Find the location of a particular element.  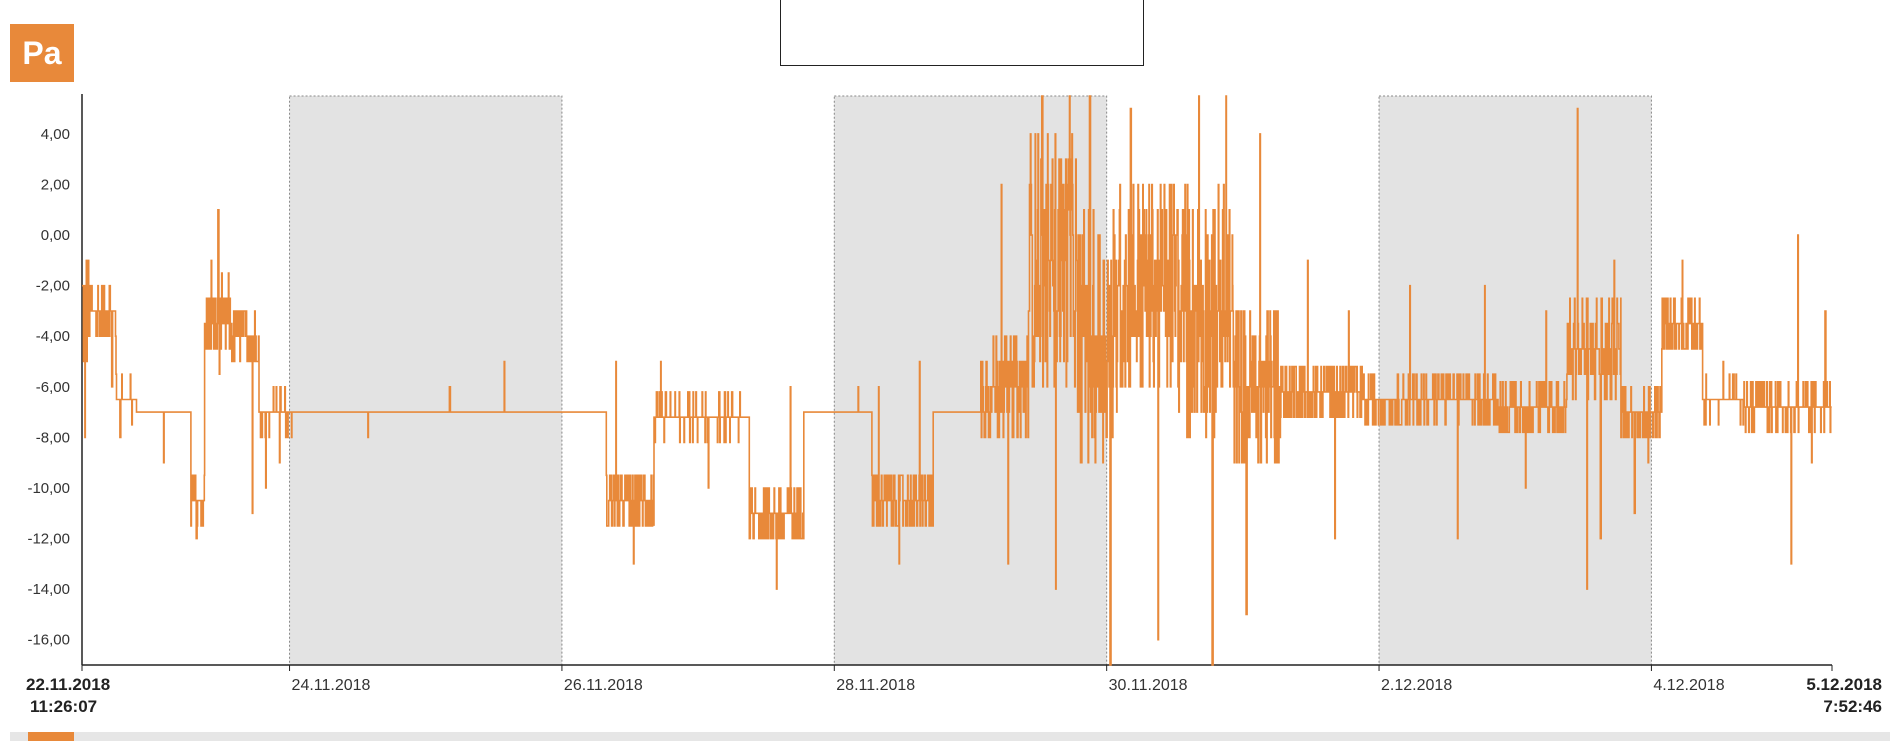

timeline-scrollbar is located at coordinates (950, 736).